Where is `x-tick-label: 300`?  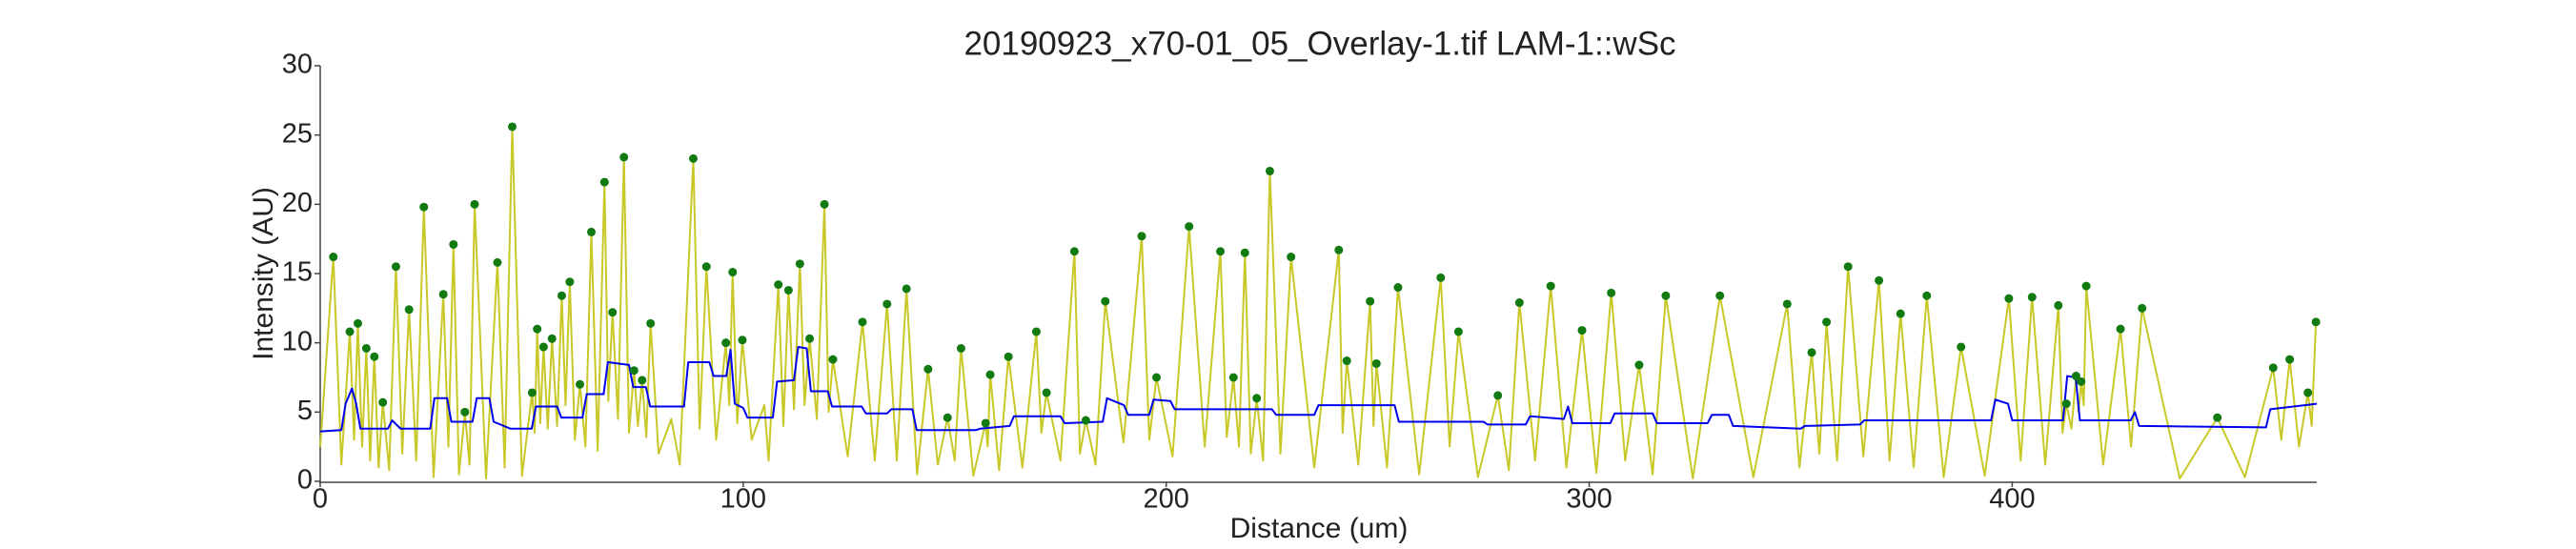
x-tick-label: 300 is located at coordinates (1589, 499).